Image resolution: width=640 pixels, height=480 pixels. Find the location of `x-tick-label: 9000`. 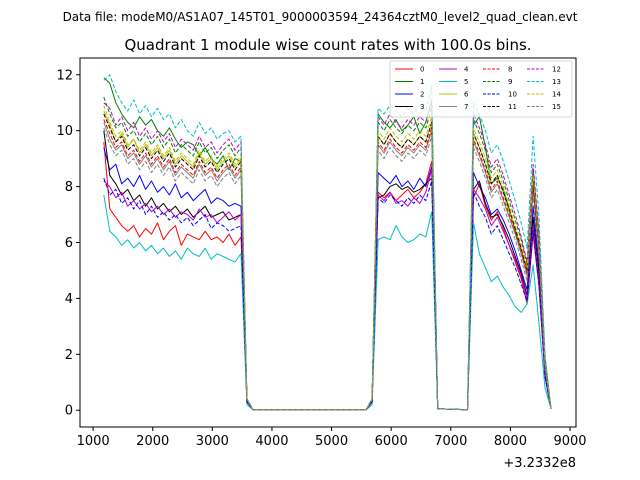

x-tick-label: 9000 is located at coordinates (569, 441).